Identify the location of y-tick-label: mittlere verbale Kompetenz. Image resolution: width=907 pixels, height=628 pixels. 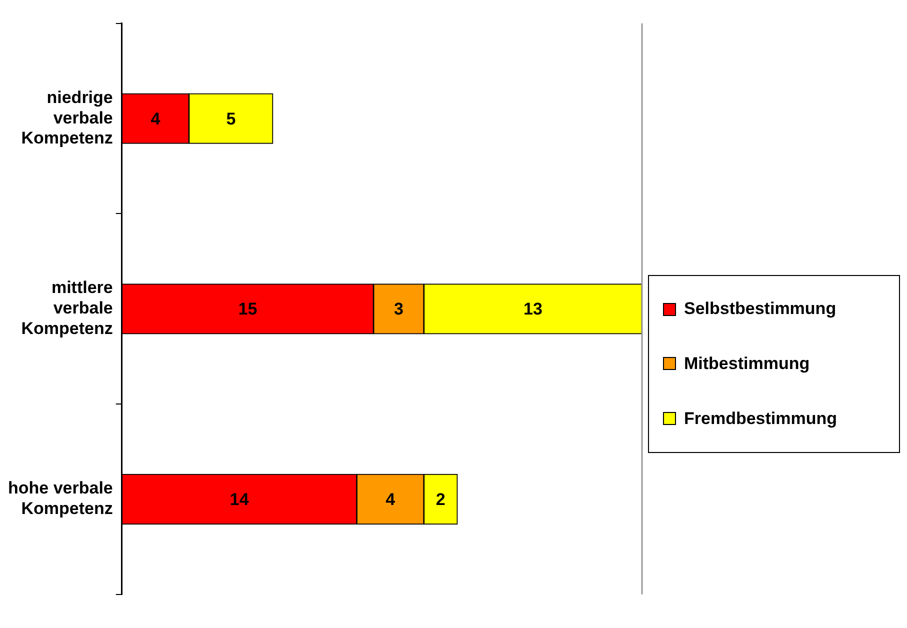
(67, 308).